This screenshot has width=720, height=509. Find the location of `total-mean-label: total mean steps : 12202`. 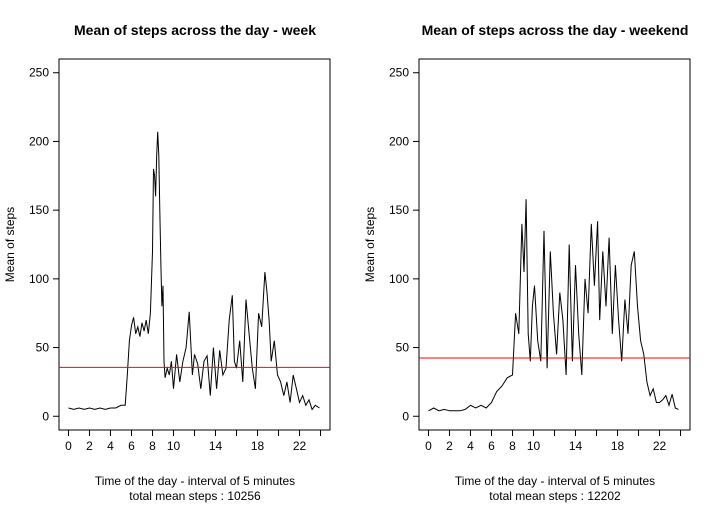

total-mean-label: total mean steps : 12202 is located at coordinates (555, 496).